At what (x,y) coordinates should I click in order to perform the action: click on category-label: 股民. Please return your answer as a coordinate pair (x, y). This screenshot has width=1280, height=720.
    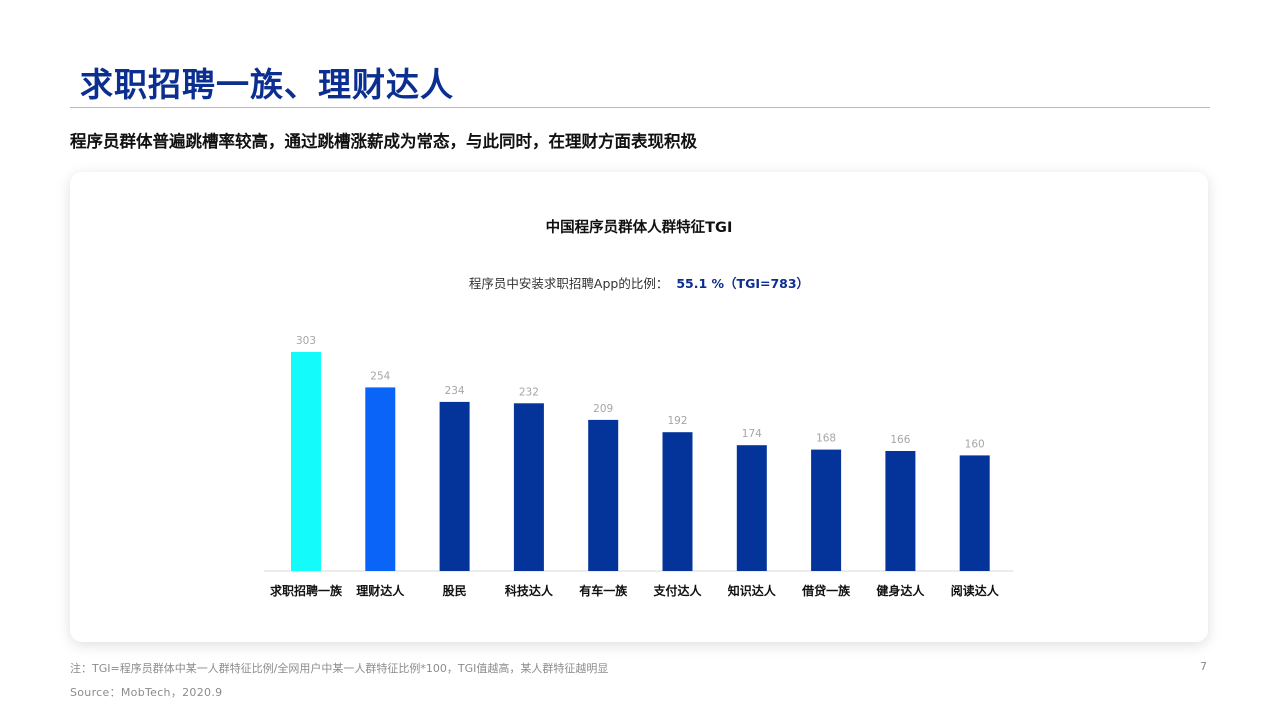
    Looking at the image, I should click on (455, 590).